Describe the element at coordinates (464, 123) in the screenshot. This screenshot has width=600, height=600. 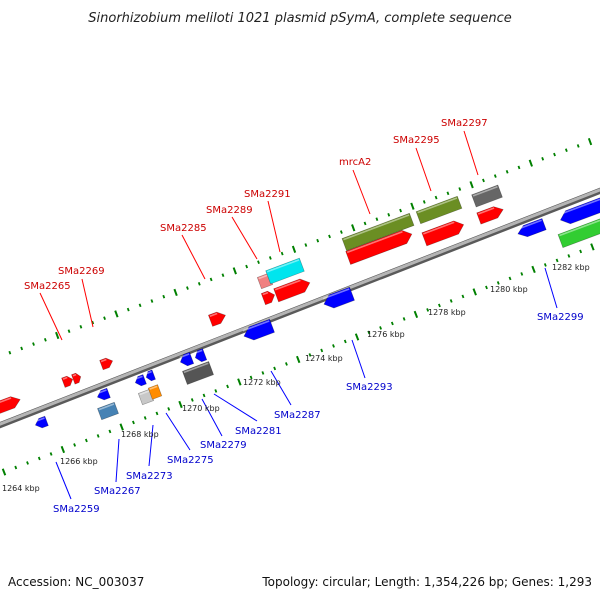
I see `gene-label-SMa2297: SMa2297` at that location.